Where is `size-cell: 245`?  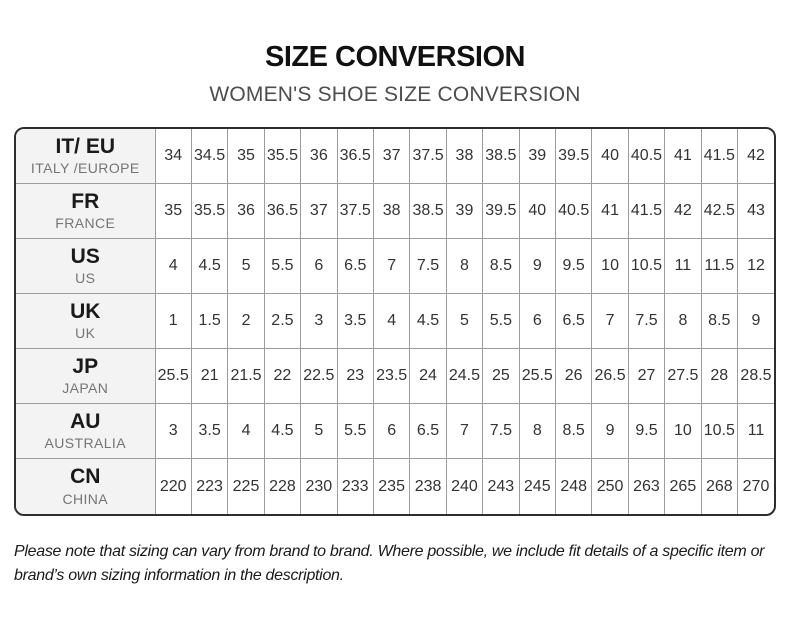
size-cell: 245 is located at coordinates (537, 486).